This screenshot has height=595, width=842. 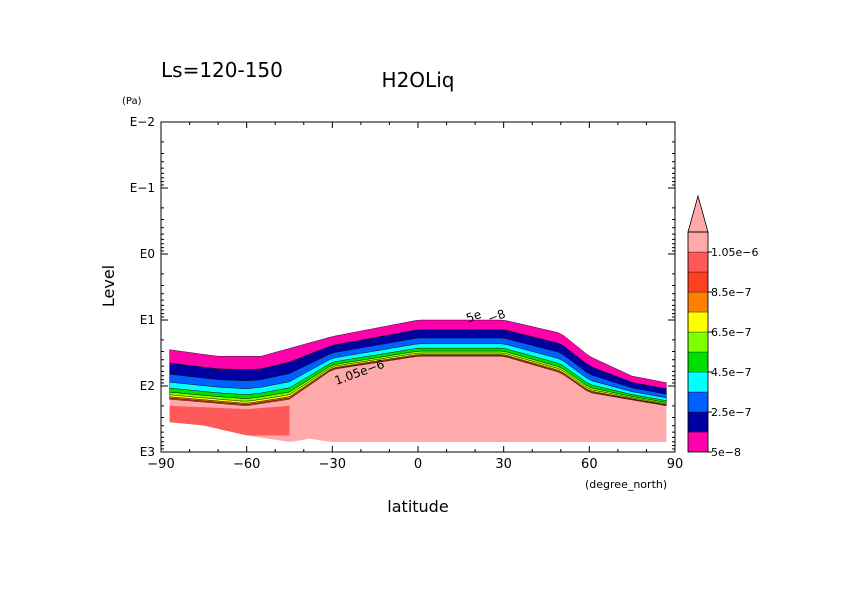 What do you see at coordinates (731, 412) in the screenshot?
I see `colorbar-label: 2.5e−7` at bounding box center [731, 412].